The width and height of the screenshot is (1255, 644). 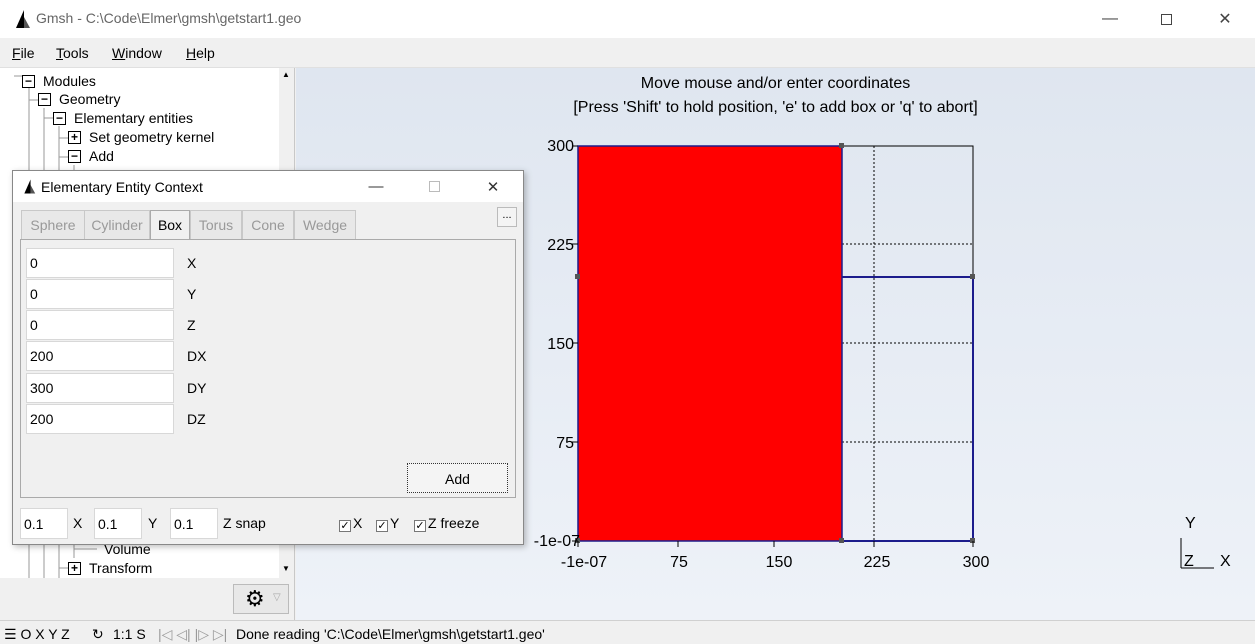 What do you see at coordinates (69, 81) in the screenshot?
I see `tree-modules: Modules` at bounding box center [69, 81].